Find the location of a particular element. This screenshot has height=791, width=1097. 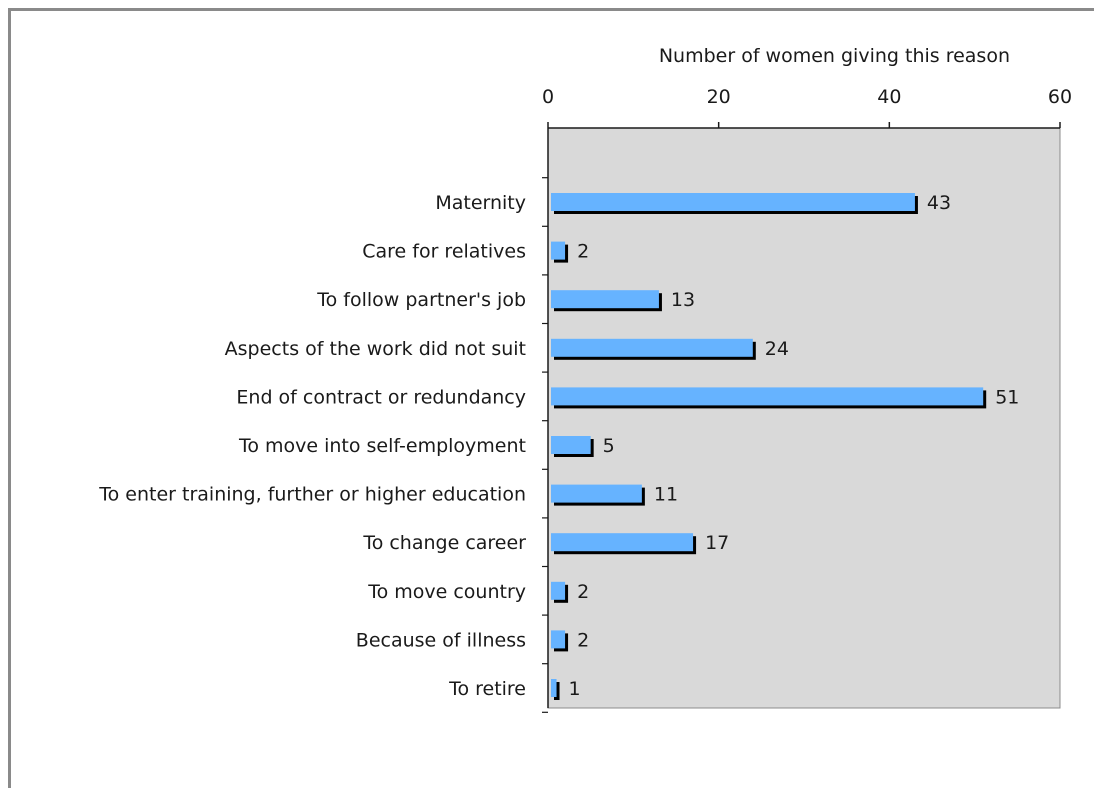

bar-shadow is located at coordinates (557, 691).